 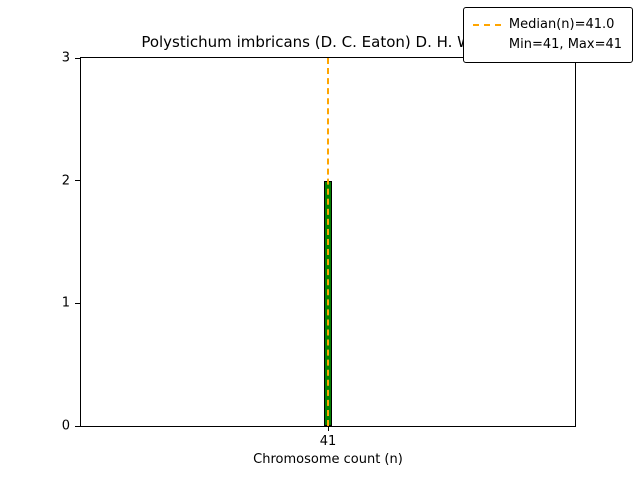 I want to click on y-tick-label: 0, so click(x=65, y=426).